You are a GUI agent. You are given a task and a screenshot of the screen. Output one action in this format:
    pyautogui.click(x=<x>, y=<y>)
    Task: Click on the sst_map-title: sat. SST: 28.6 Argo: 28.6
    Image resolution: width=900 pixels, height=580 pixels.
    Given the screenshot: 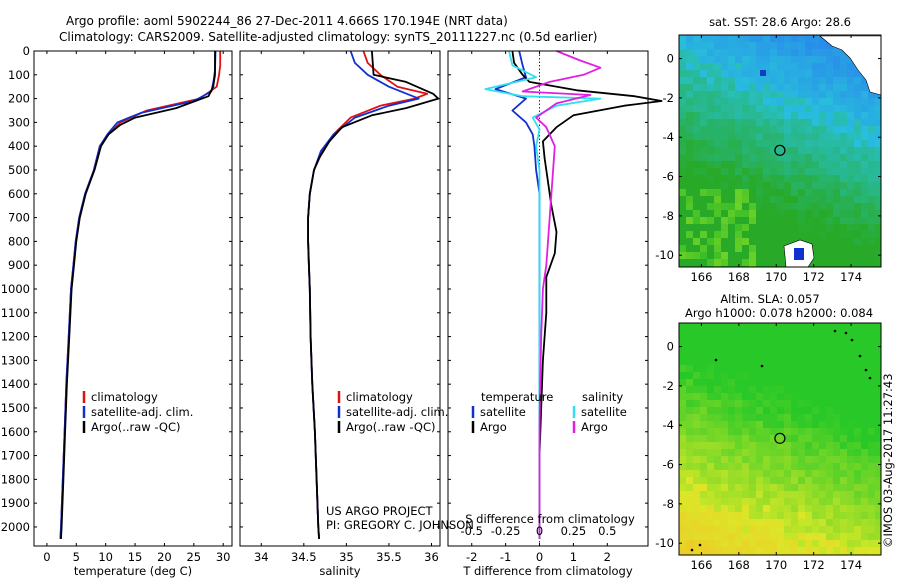 What is the action you would take?
    pyautogui.click(x=780, y=22)
    